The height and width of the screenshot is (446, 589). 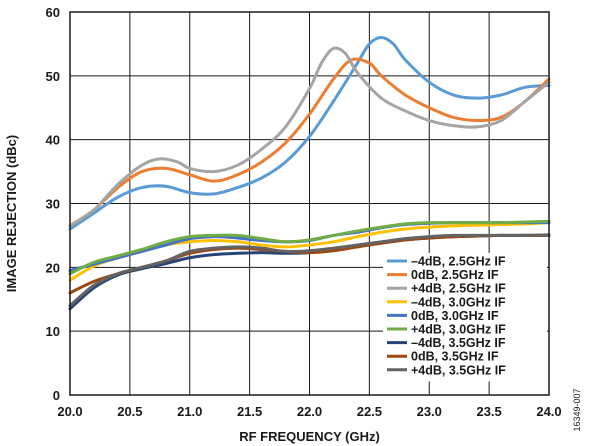 I want to click on y-axis-label: IMAGE REJECTION (dBc), so click(x=11, y=213).